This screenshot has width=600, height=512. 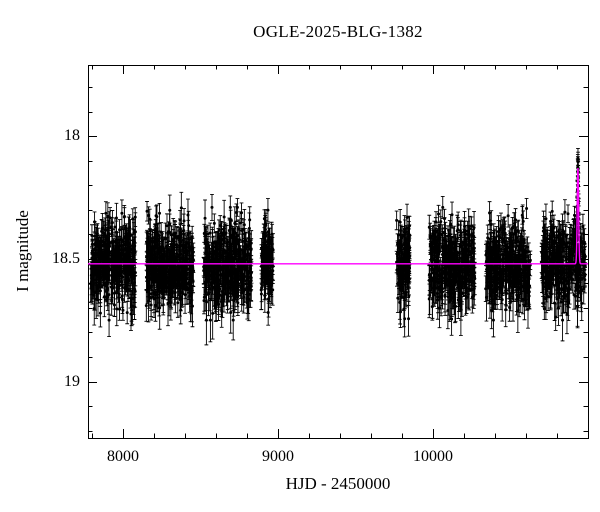 I want to click on plot-title: OGLE-2025-BLG-1382, so click(x=338, y=31).